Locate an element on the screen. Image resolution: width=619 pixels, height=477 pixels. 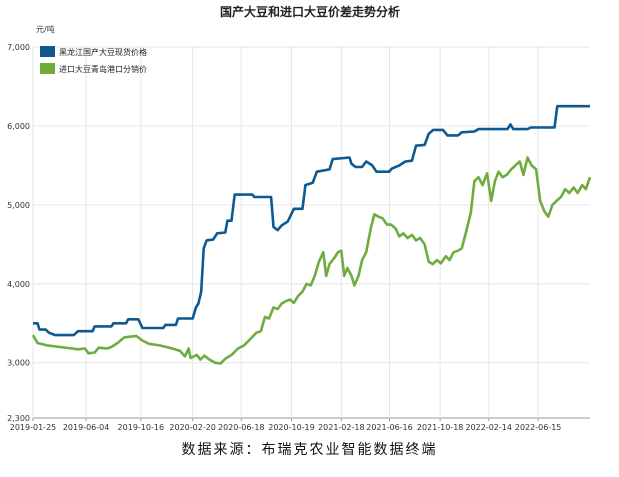
legend-label-1: 黑龙江国产大豆现货价格 is located at coordinates (103, 52).